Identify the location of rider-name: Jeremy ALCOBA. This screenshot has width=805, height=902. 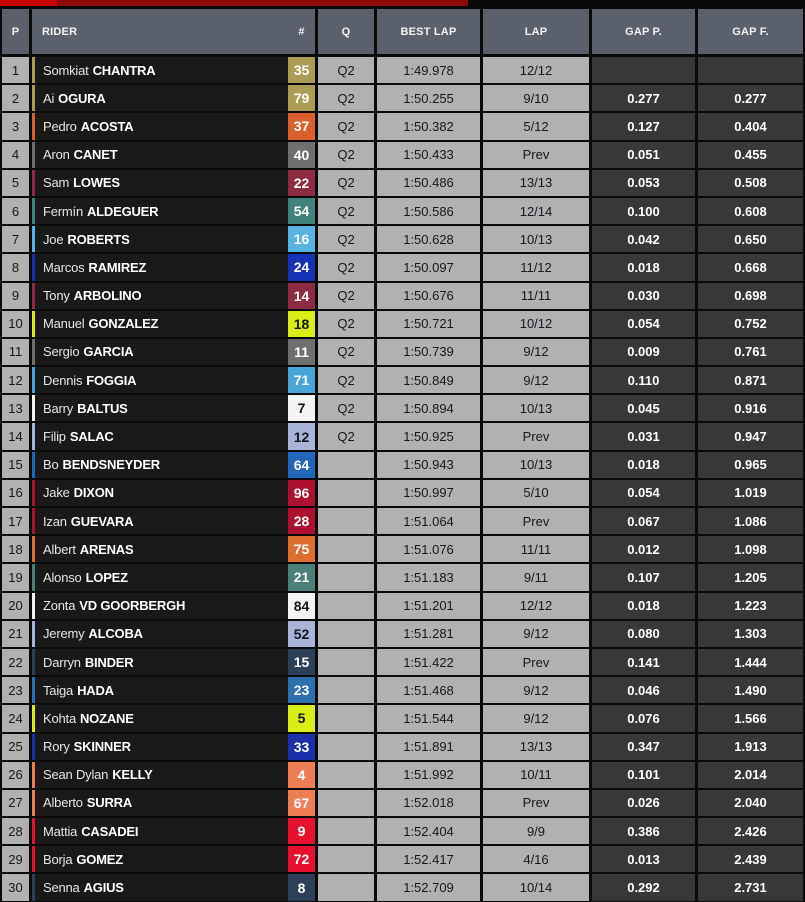
(161, 633).